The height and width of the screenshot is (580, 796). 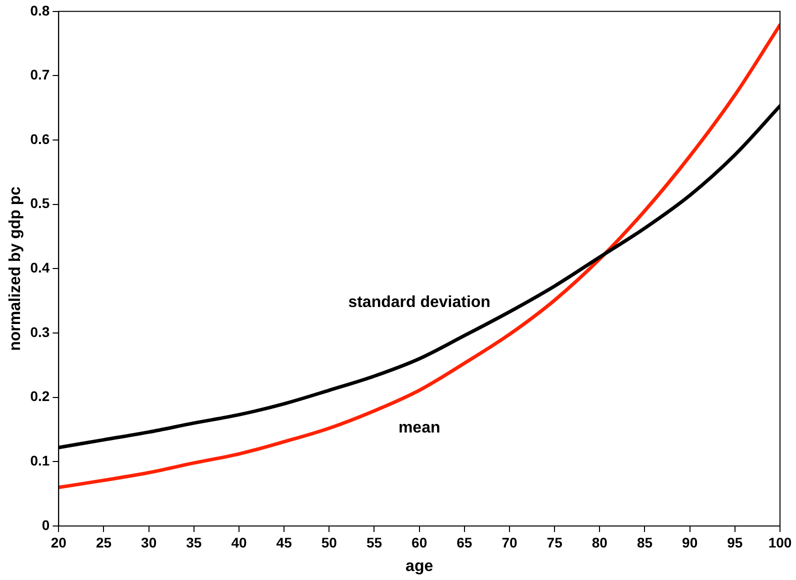 I want to click on x-tick-label: 70, so click(x=510, y=542).